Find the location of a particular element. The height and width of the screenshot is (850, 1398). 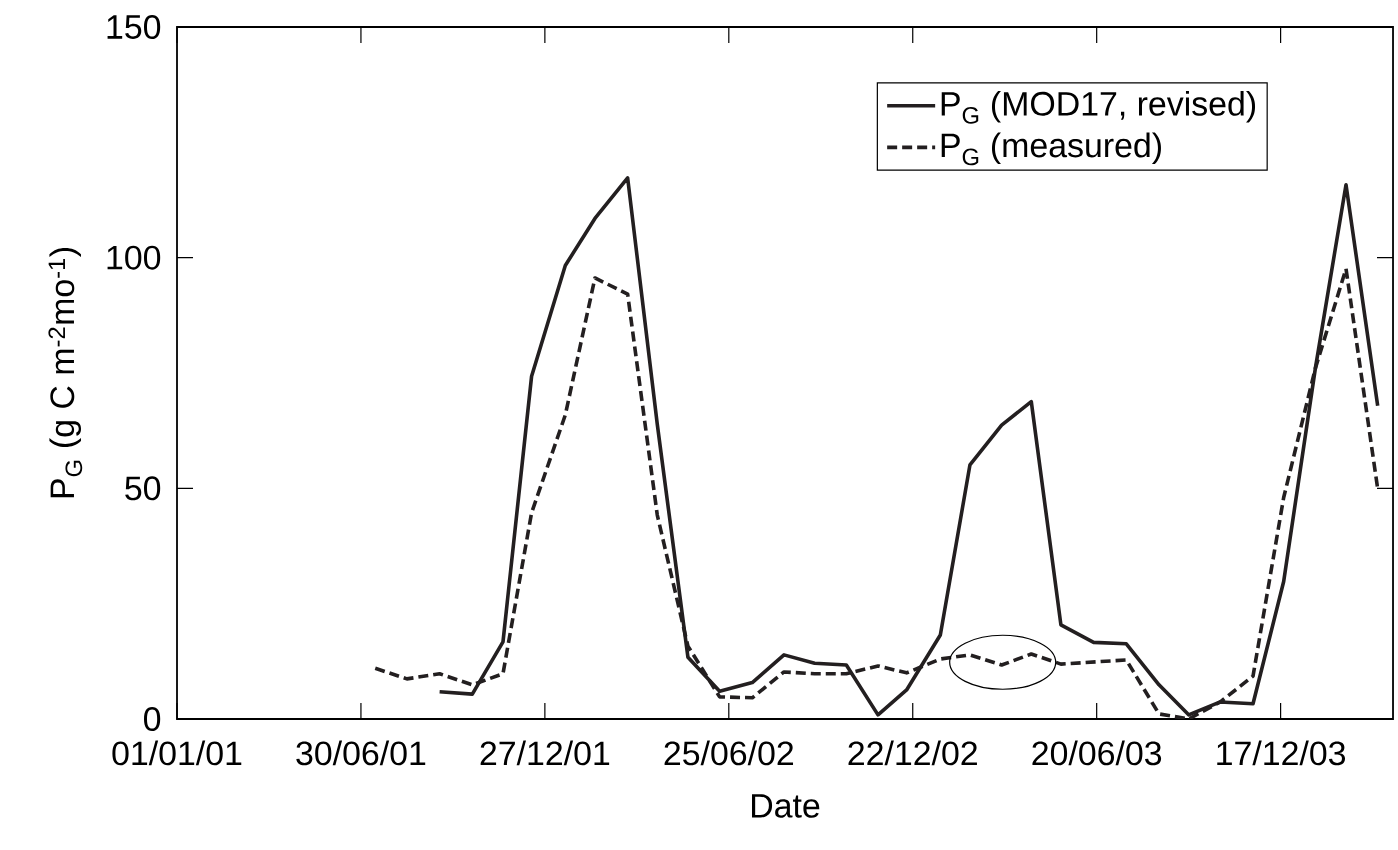

x-tick-label: 01/01/01 is located at coordinates (177, 753).